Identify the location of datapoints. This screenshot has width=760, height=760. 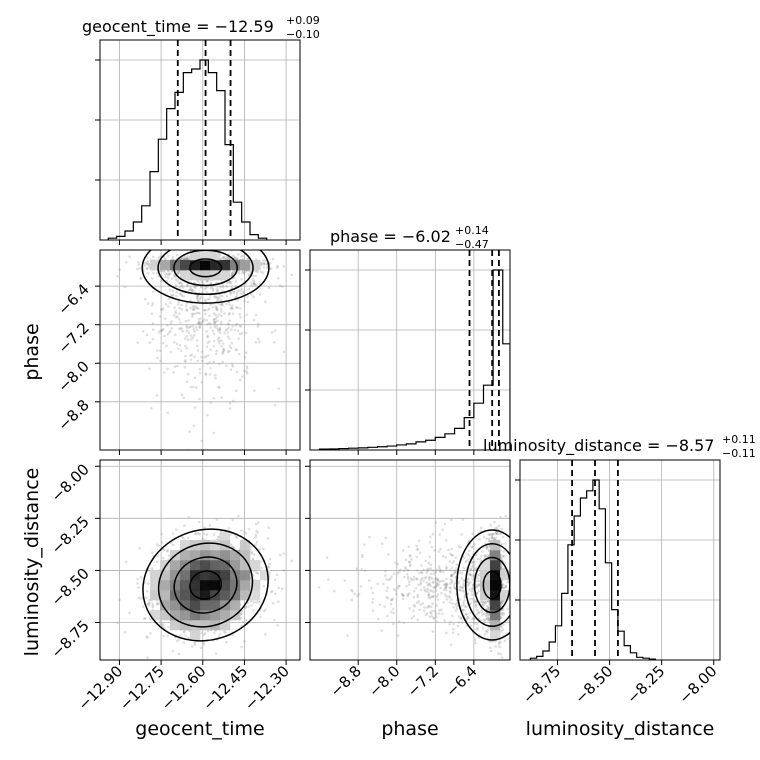
(205, 350).